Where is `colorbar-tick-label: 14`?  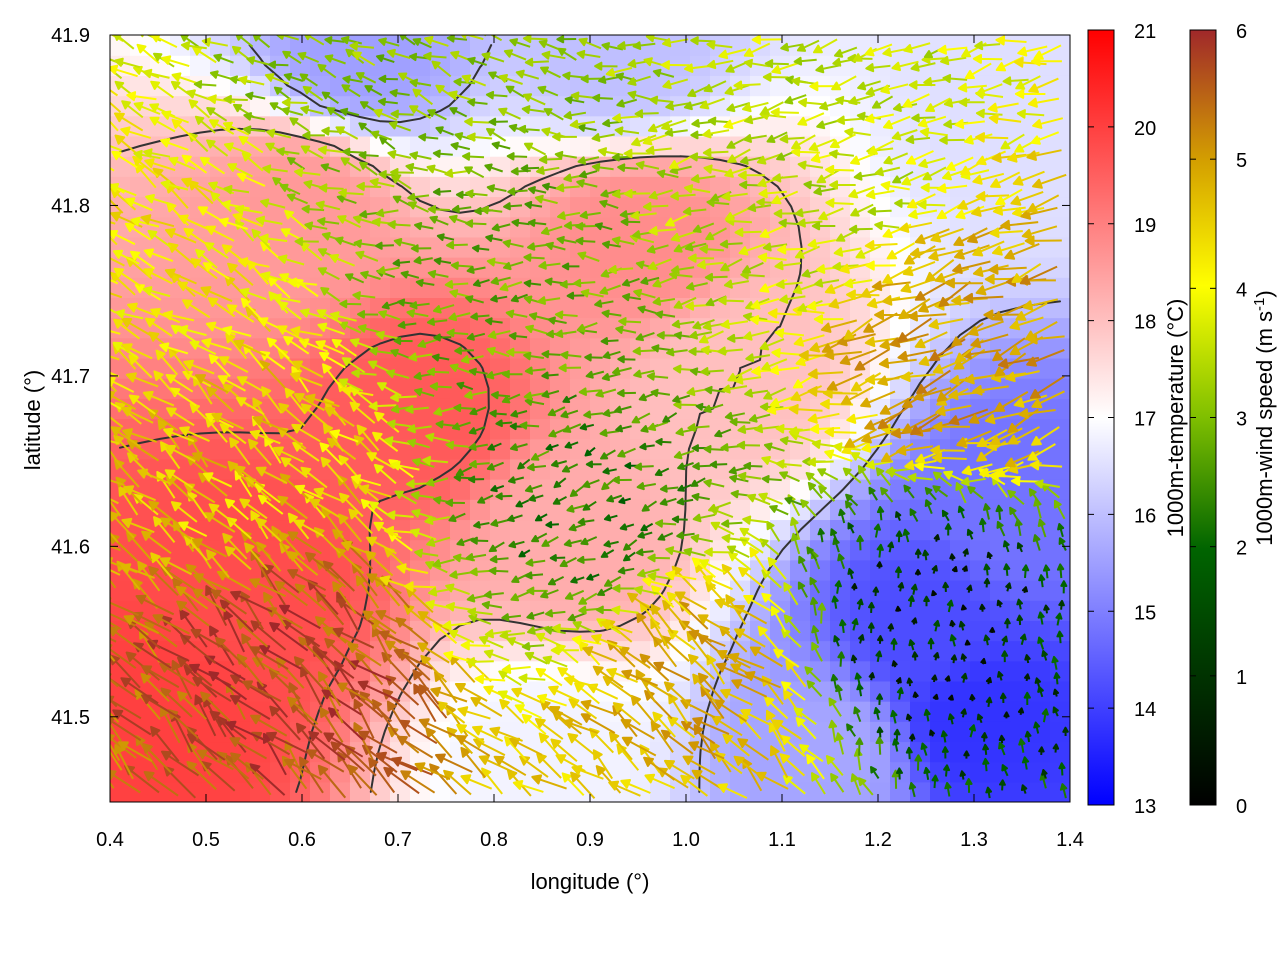 colorbar-tick-label: 14 is located at coordinates (1145, 710).